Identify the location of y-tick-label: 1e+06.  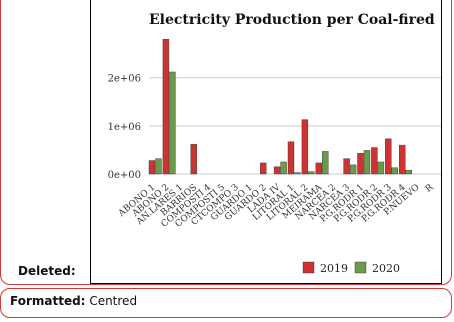
(124, 127).